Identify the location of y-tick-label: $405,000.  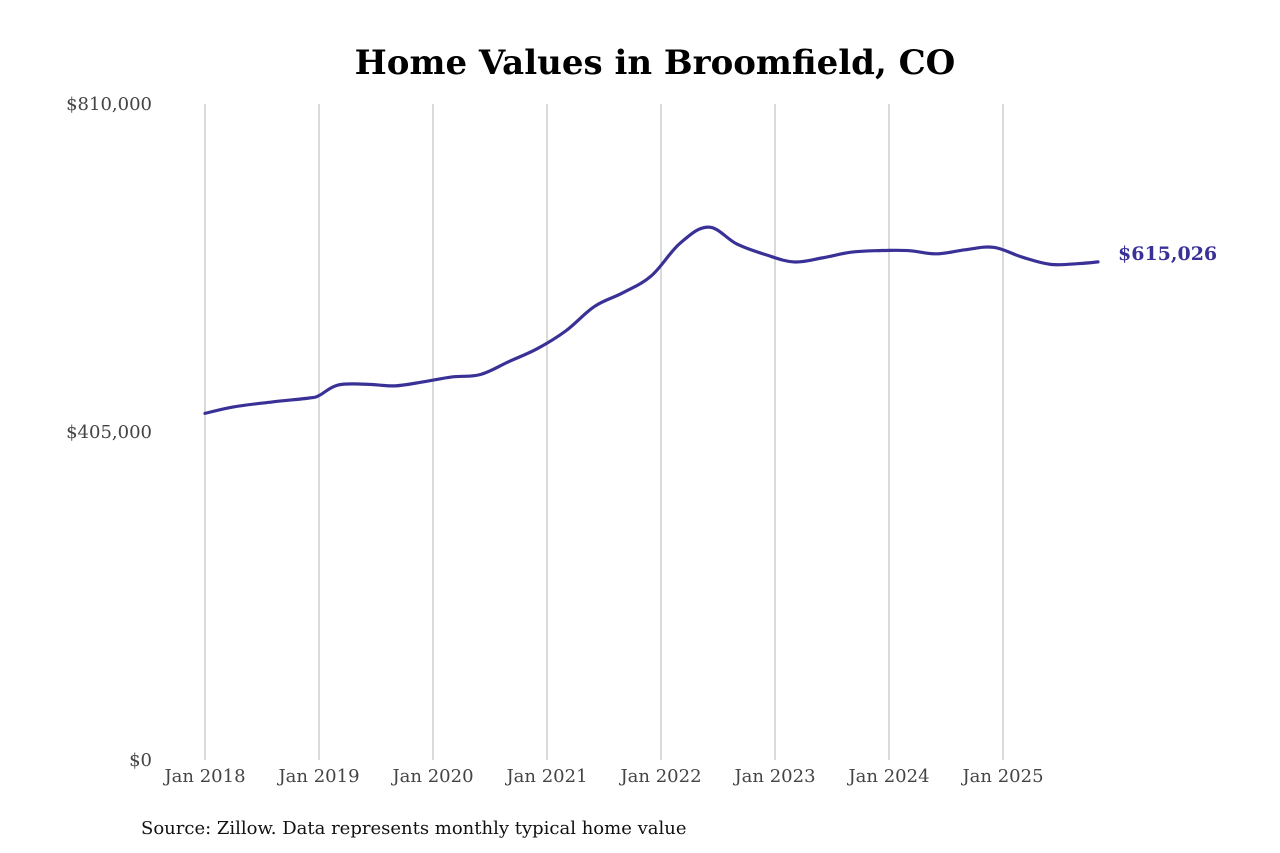
(109, 432).